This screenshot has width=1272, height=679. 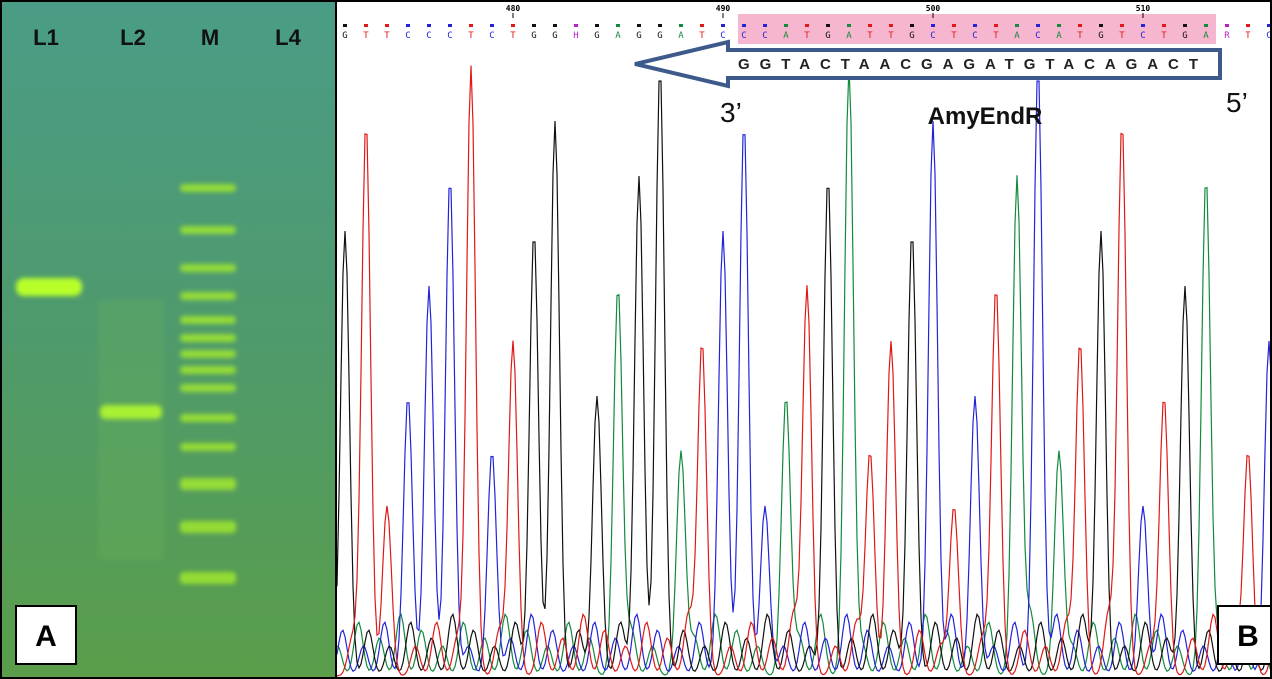 I want to click on bands, so click(x=126, y=384).